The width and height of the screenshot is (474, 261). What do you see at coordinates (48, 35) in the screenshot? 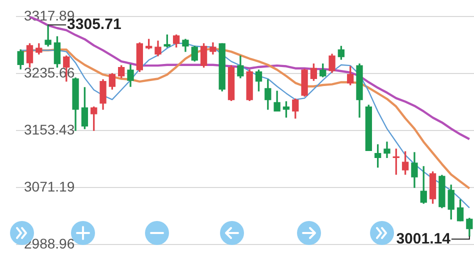
I see `candlestick` at bounding box center [48, 35].